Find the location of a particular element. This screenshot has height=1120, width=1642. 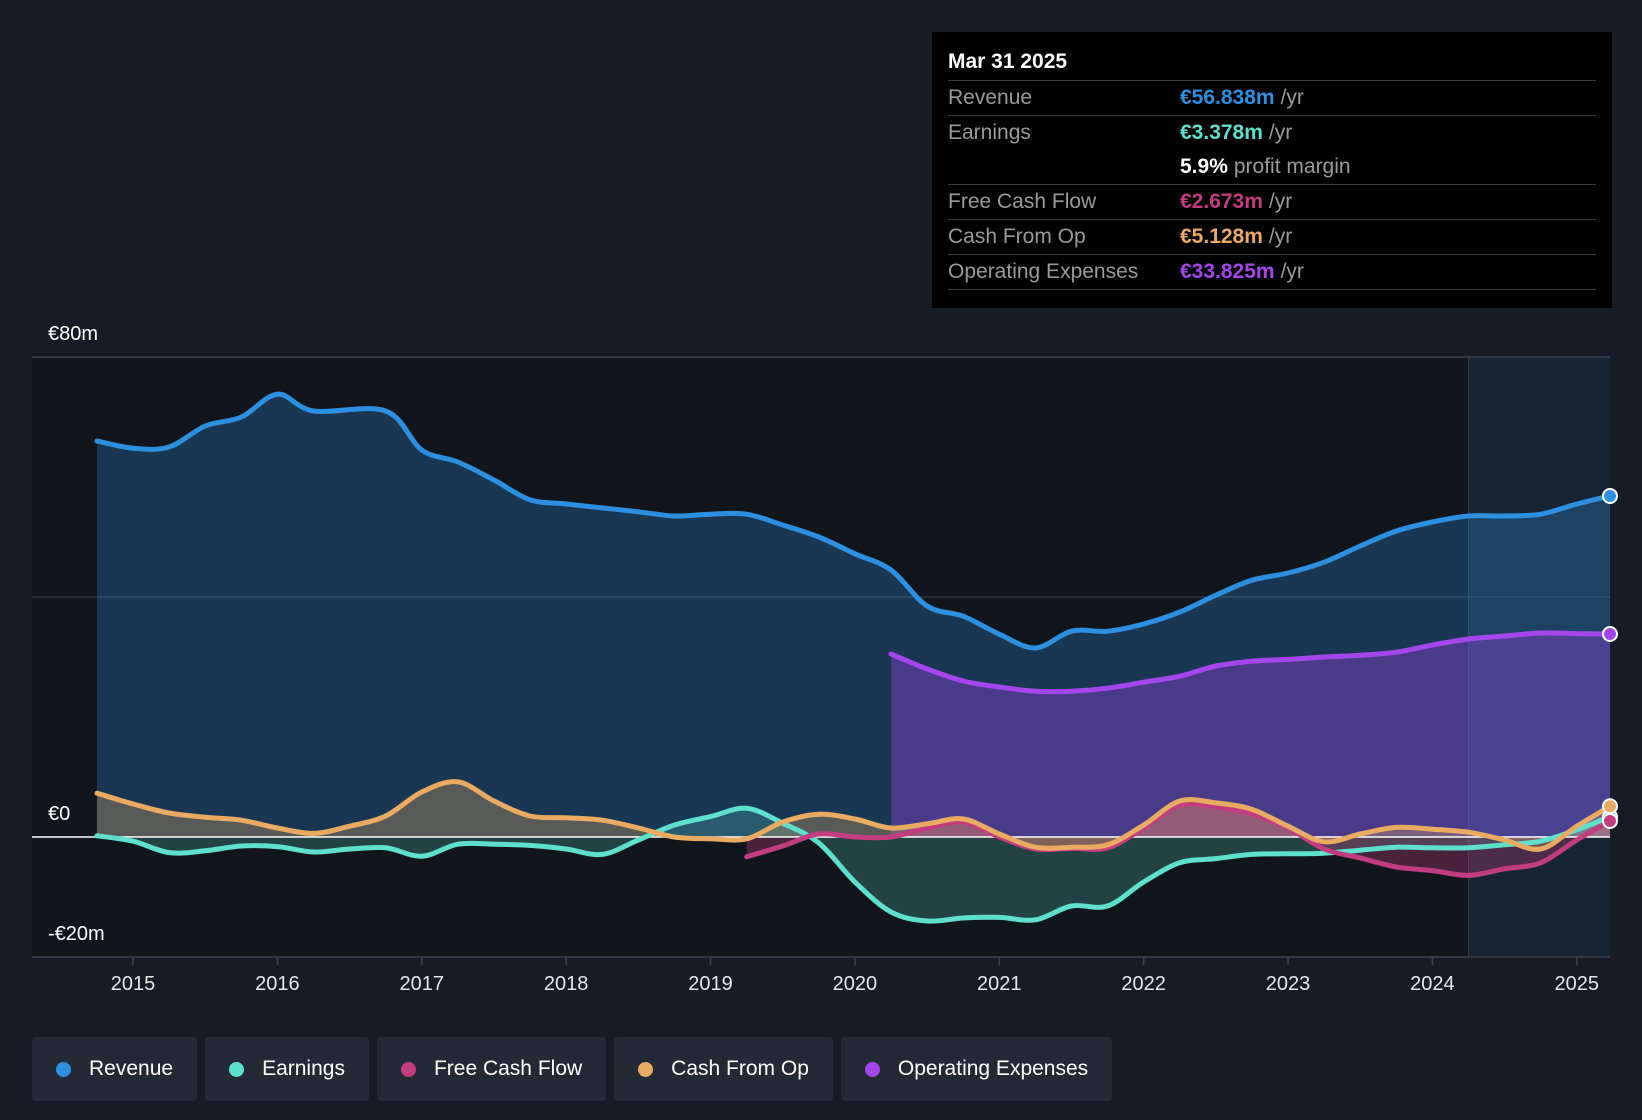

cash-from-op-end-marker is located at coordinates (1610, 806).